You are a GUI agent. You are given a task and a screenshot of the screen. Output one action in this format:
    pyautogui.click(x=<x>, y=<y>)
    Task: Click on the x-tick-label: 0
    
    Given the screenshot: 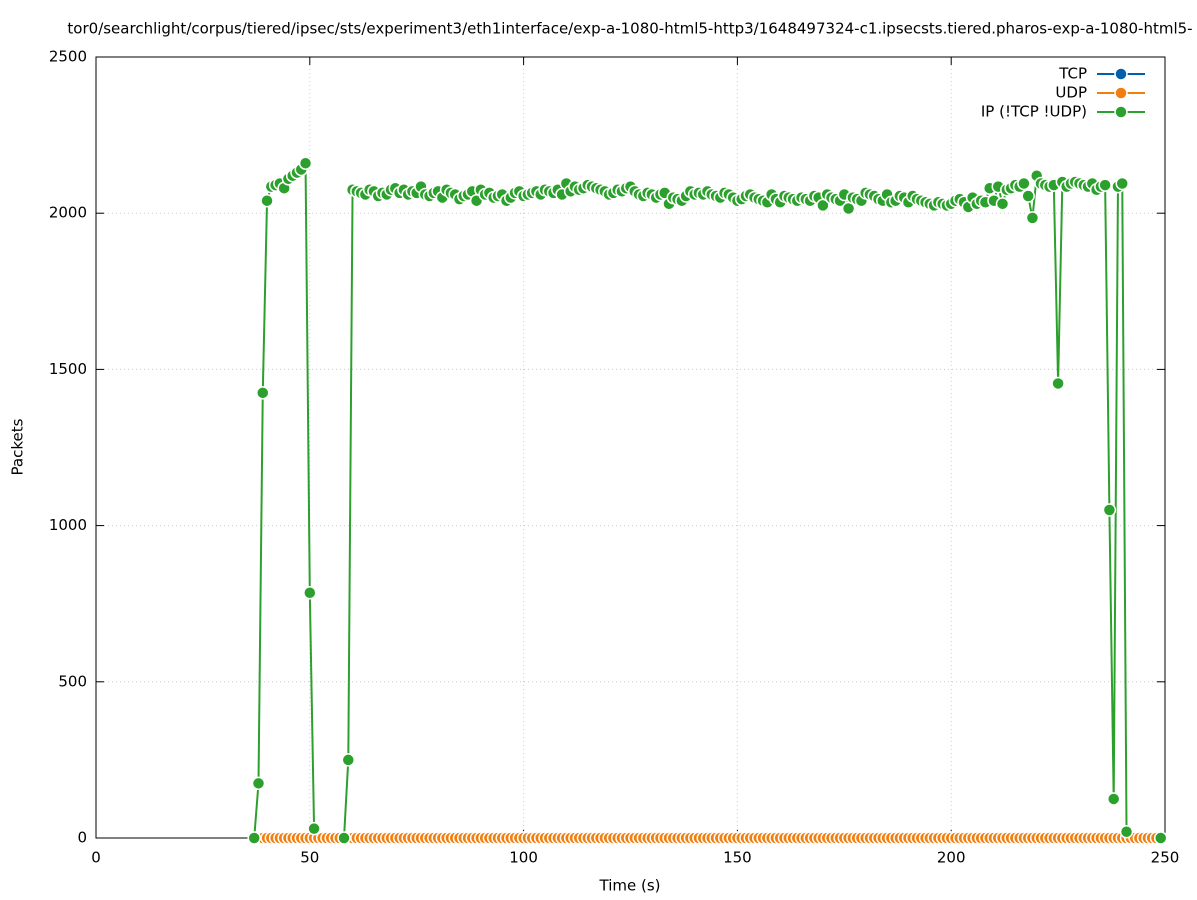 What is the action you would take?
    pyautogui.click(x=96, y=858)
    